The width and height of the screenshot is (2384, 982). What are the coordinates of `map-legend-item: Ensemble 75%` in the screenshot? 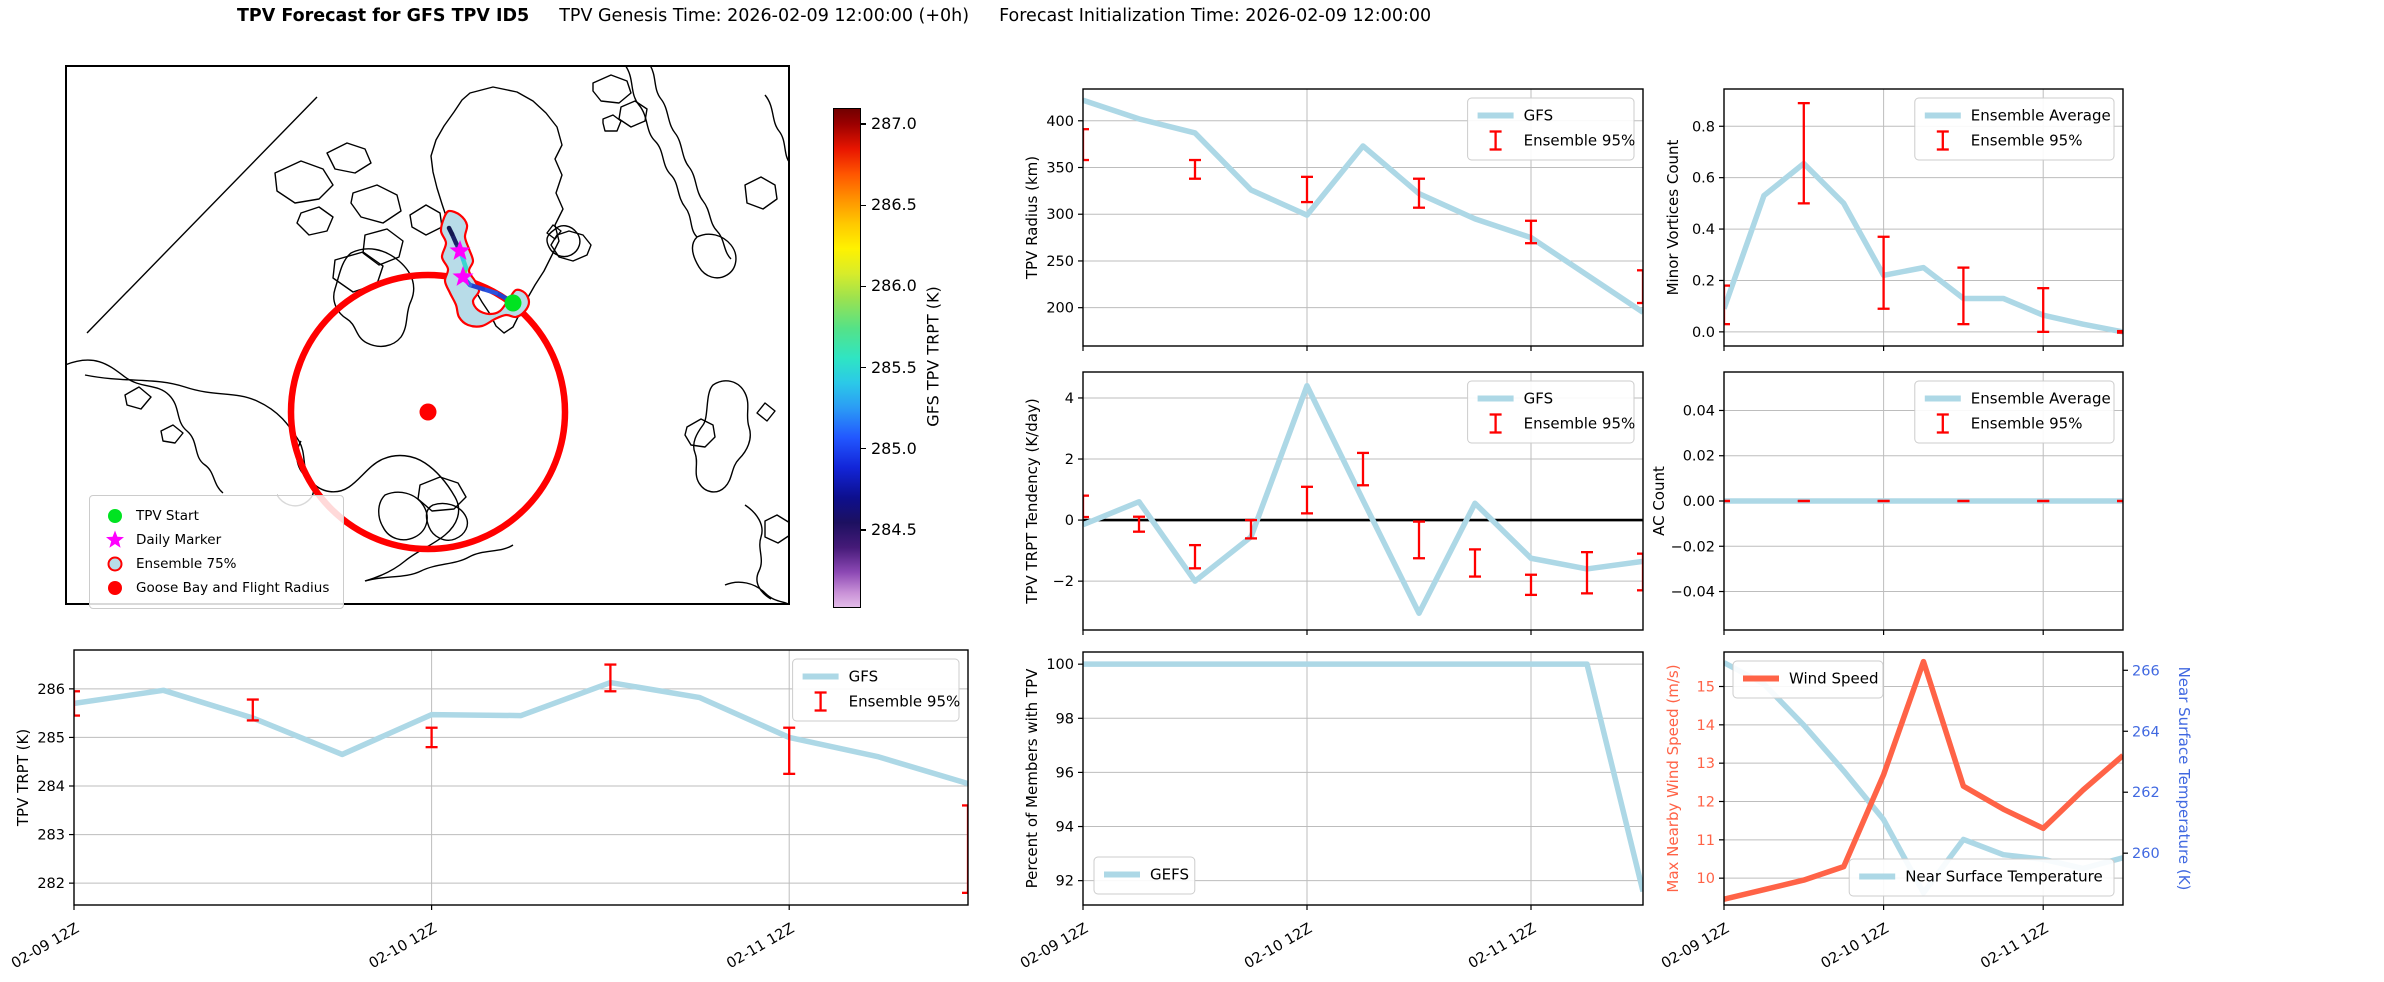 It's located at (215, 564).